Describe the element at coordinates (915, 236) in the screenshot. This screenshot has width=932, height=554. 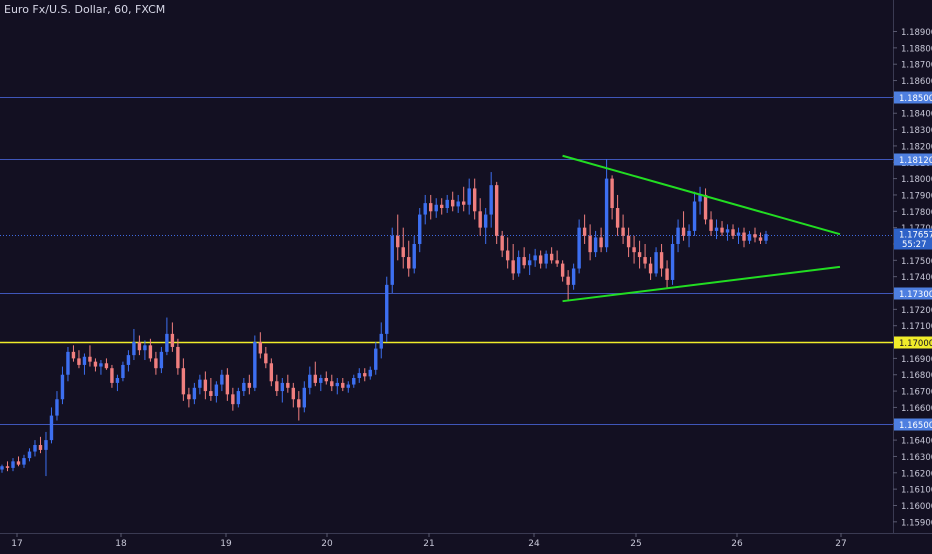
I see `current-price-label: 1.17657` at that location.